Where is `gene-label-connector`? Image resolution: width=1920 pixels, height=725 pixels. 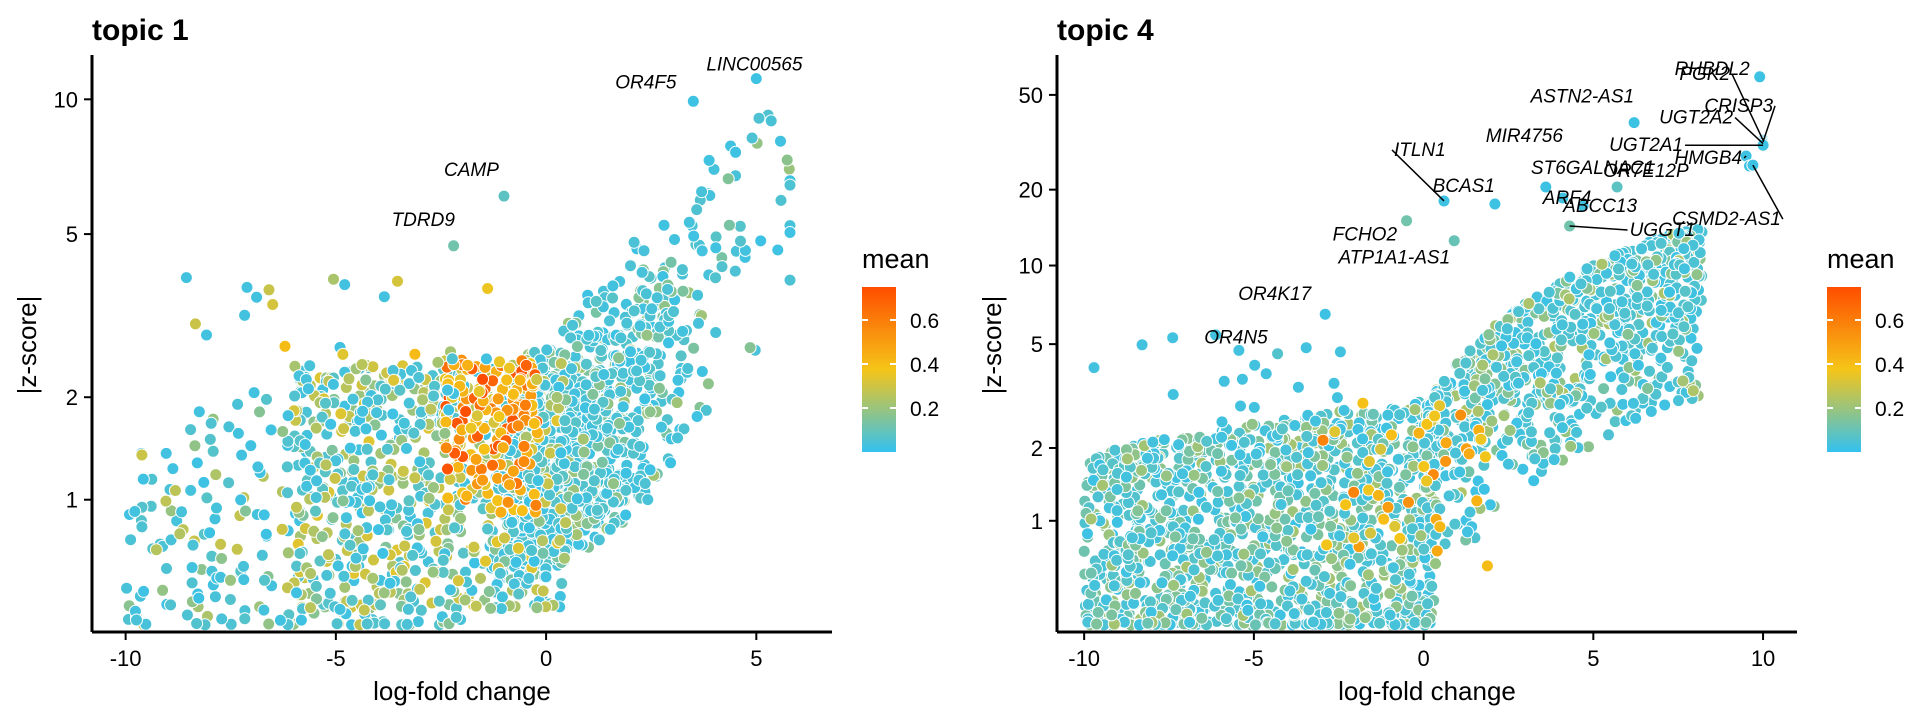 gene-label-connector is located at coordinates (1418, 175).